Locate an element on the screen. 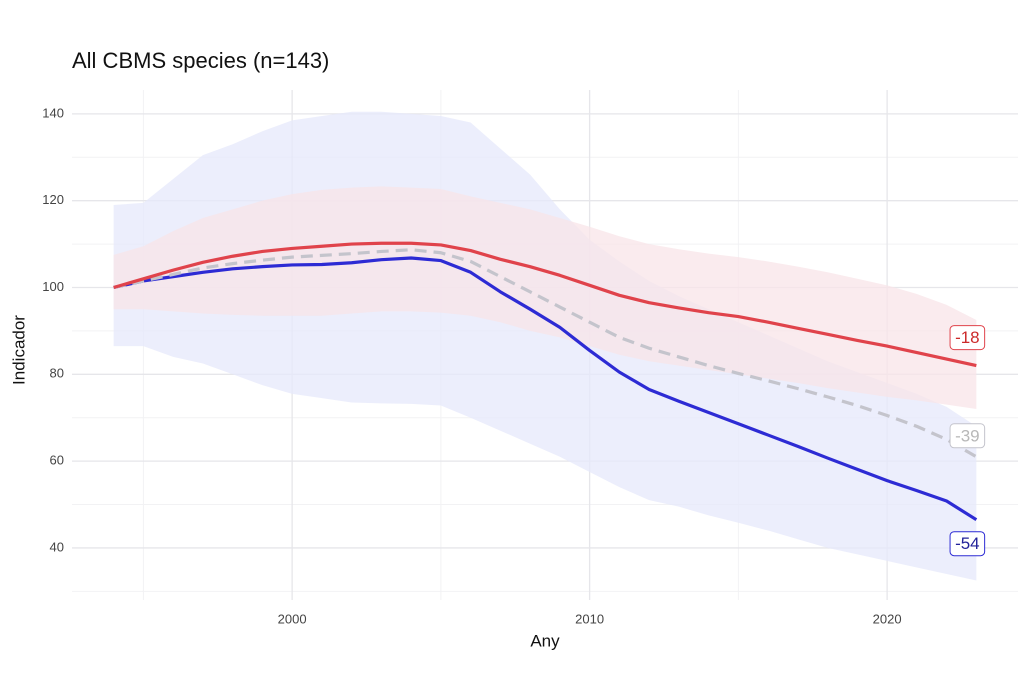 The image size is (1024, 680). x-tick-label: 2020 is located at coordinates (887, 618).